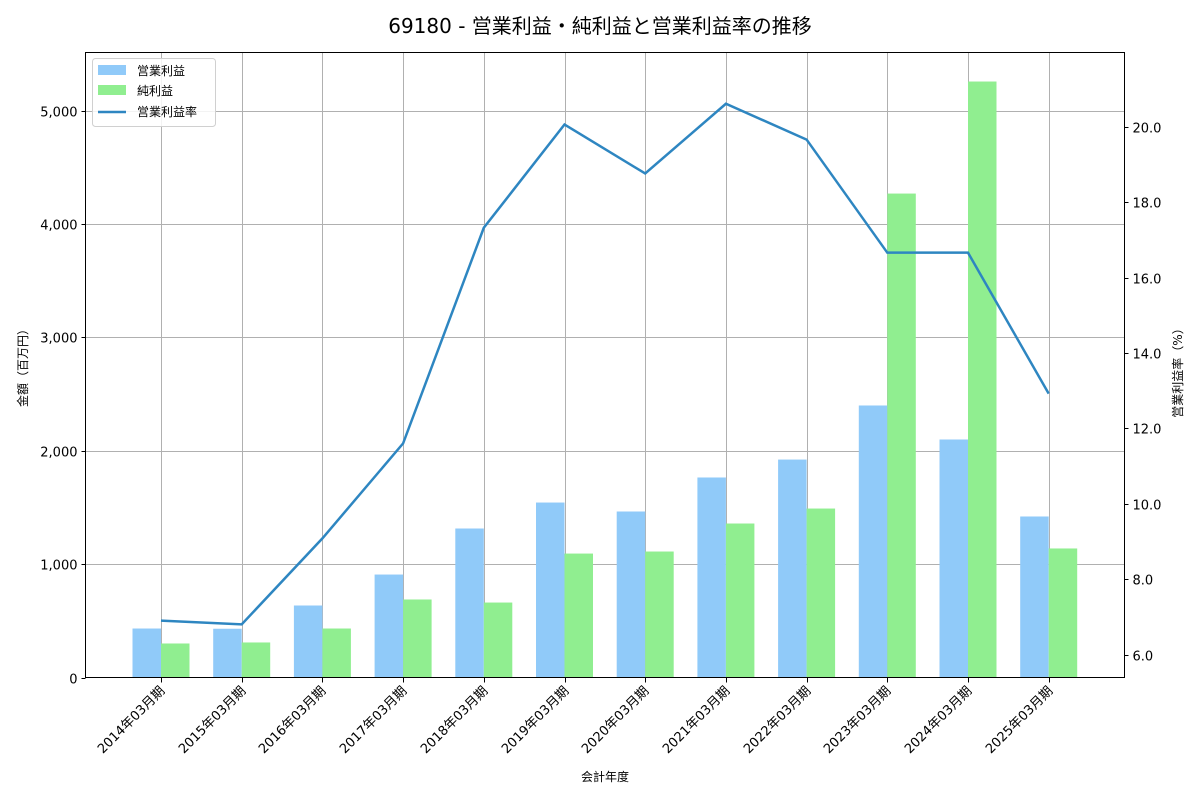  I want to click on y2-tick-label: 6.0, so click(1143, 657).